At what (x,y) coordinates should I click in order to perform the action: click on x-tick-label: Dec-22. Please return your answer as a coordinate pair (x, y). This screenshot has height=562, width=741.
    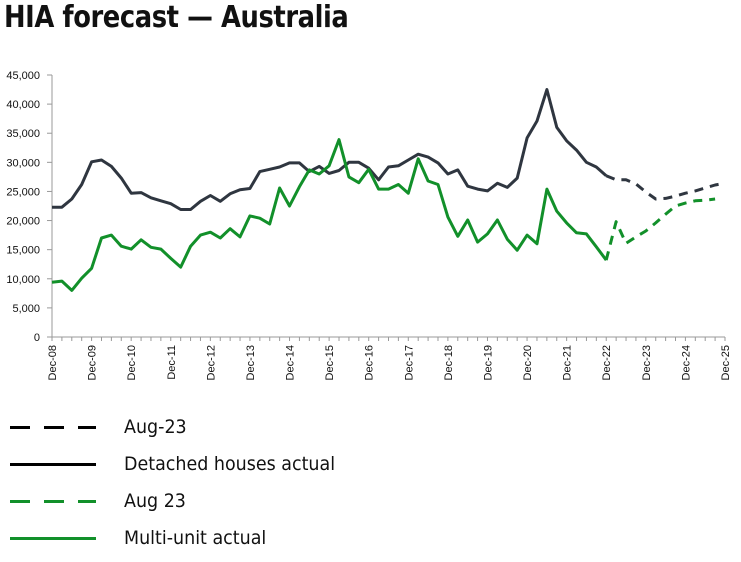
    Looking at the image, I should click on (607, 362).